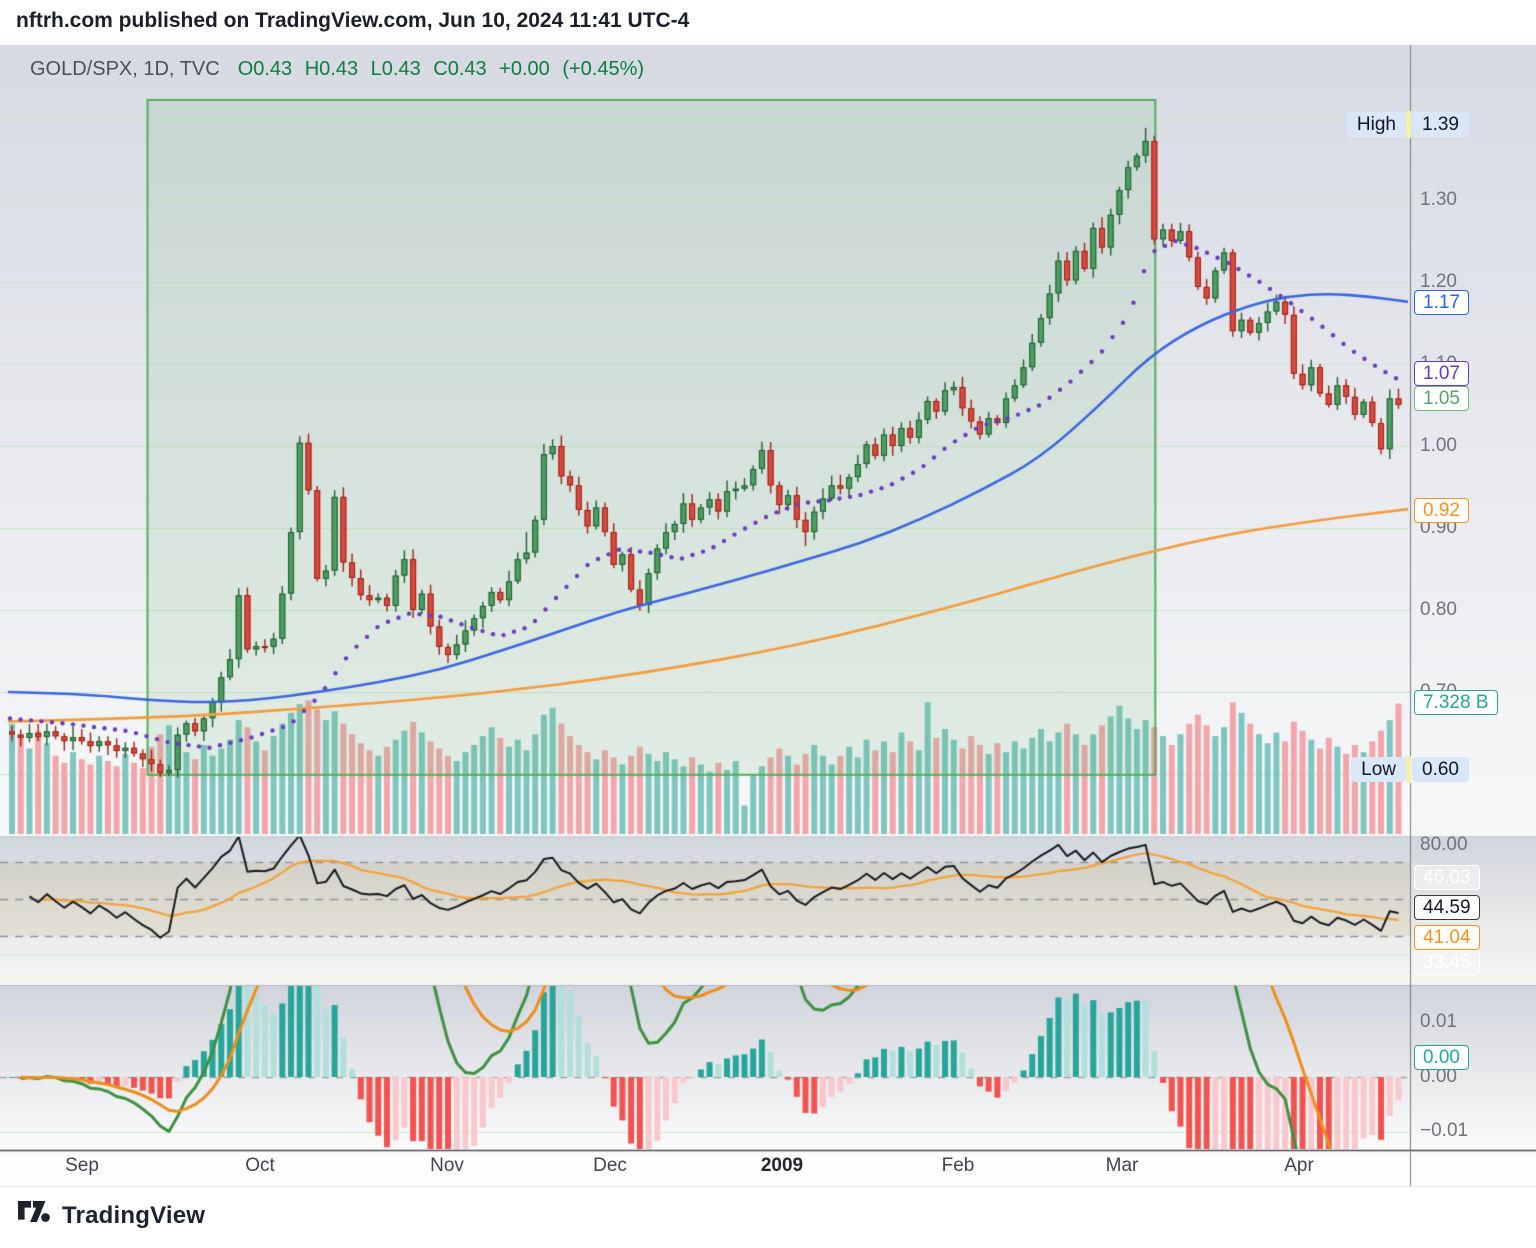 This screenshot has height=1248, width=1536. What do you see at coordinates (260, 1165) in the screenshot?
I see `time-axis-label-oct: Oct` at bounding box center [260, 1165].